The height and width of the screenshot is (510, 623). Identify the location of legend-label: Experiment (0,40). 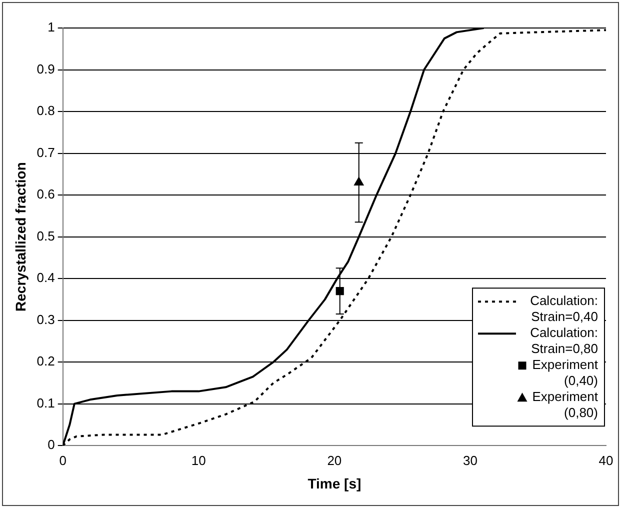
(565, 372).